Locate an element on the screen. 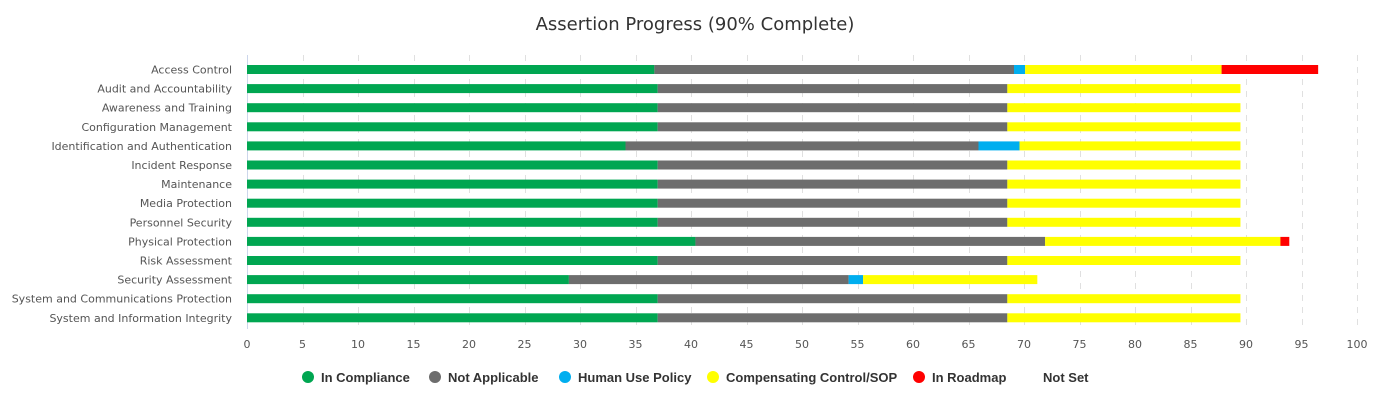  category-label: System and Information Integrity is located at coordinates (140, 318).